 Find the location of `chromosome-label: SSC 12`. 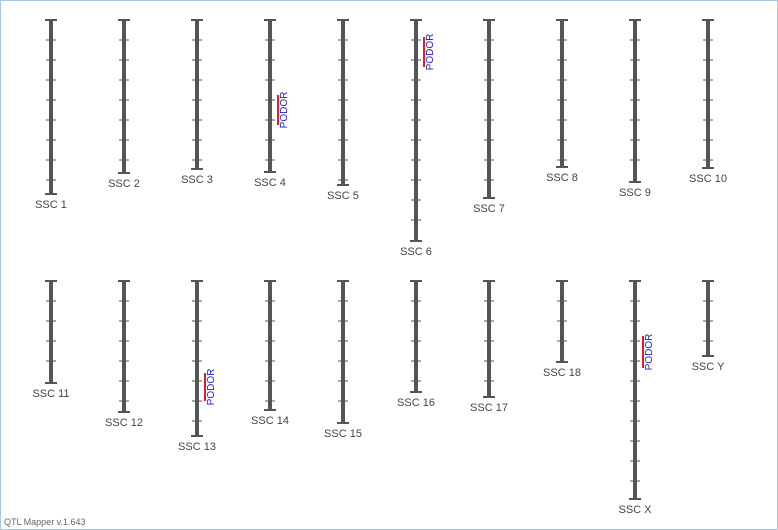

chromosome-label: SSC 12 is located at coordinates (124, 423).